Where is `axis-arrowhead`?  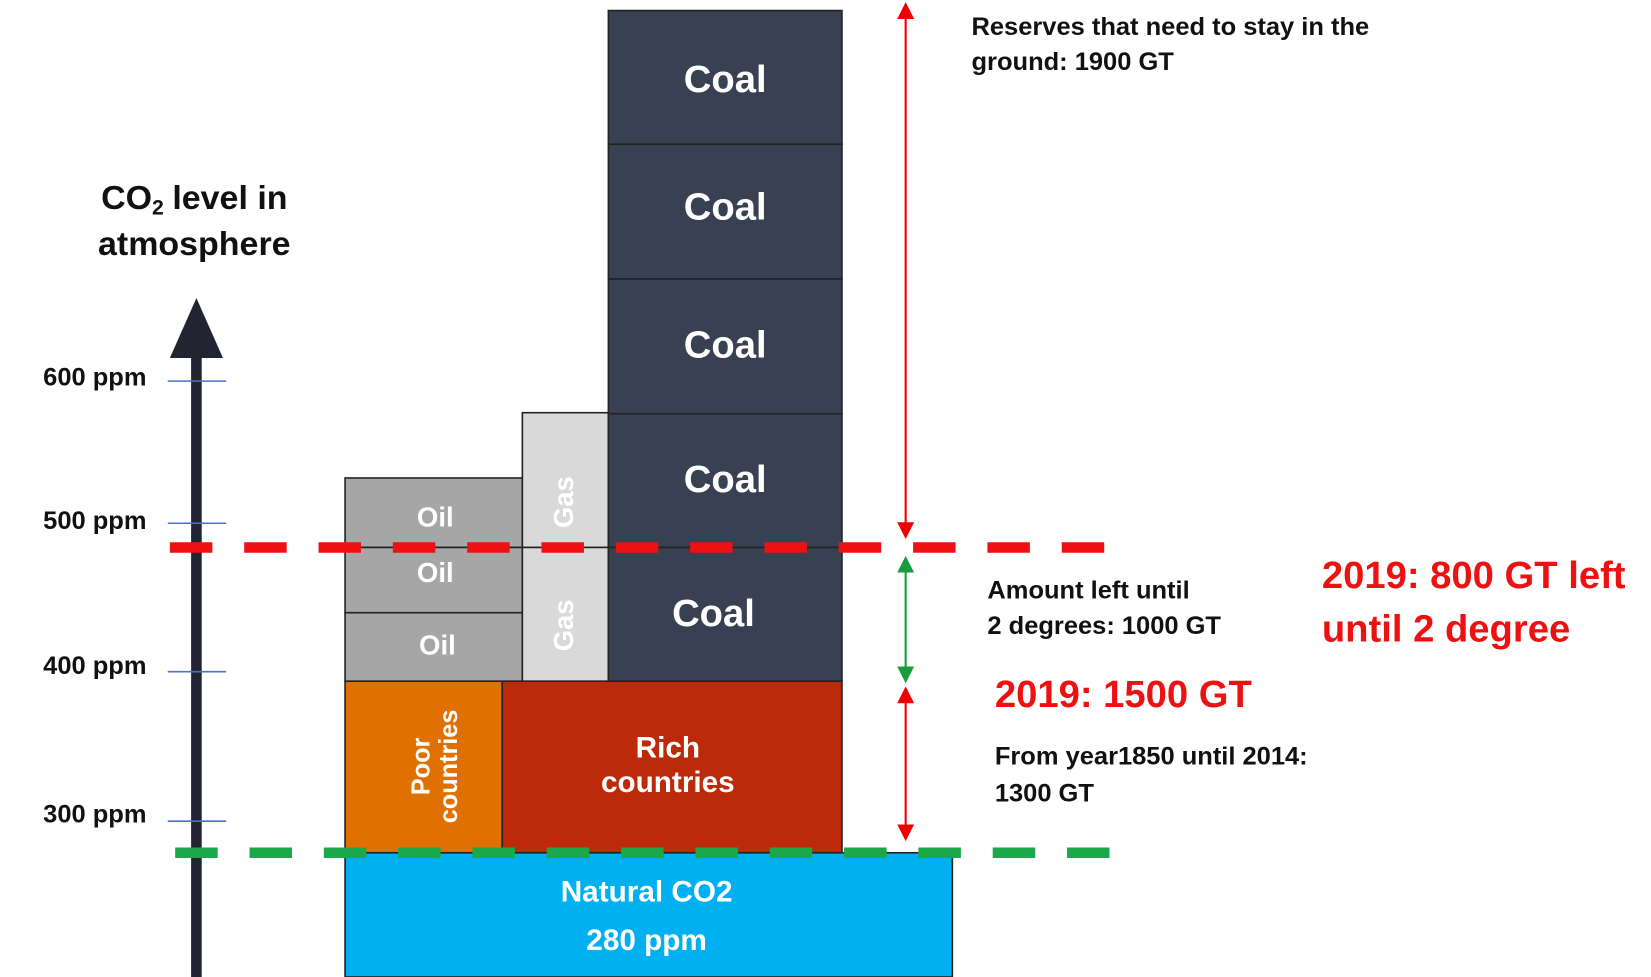 axis-arrowhead is located at coordinates (196, 327).